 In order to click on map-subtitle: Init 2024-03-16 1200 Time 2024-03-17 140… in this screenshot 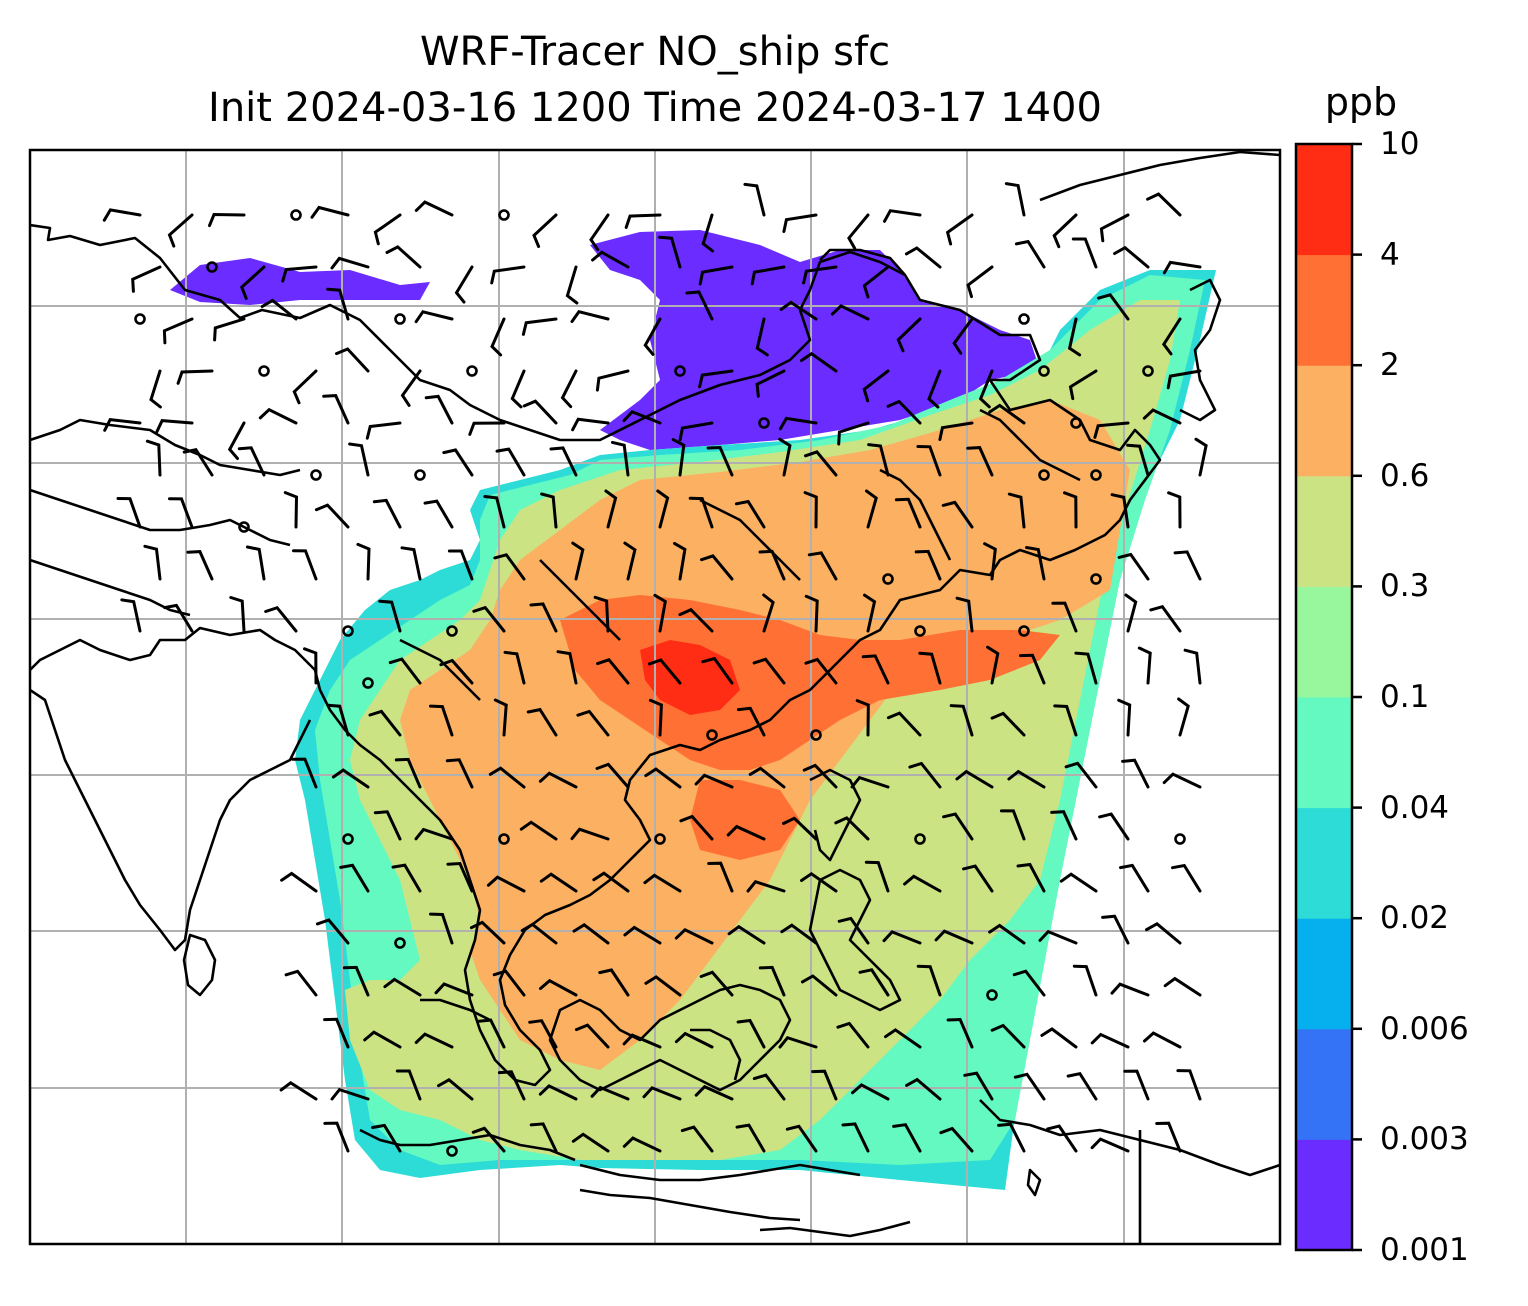, I will do `click(655, 108)`.